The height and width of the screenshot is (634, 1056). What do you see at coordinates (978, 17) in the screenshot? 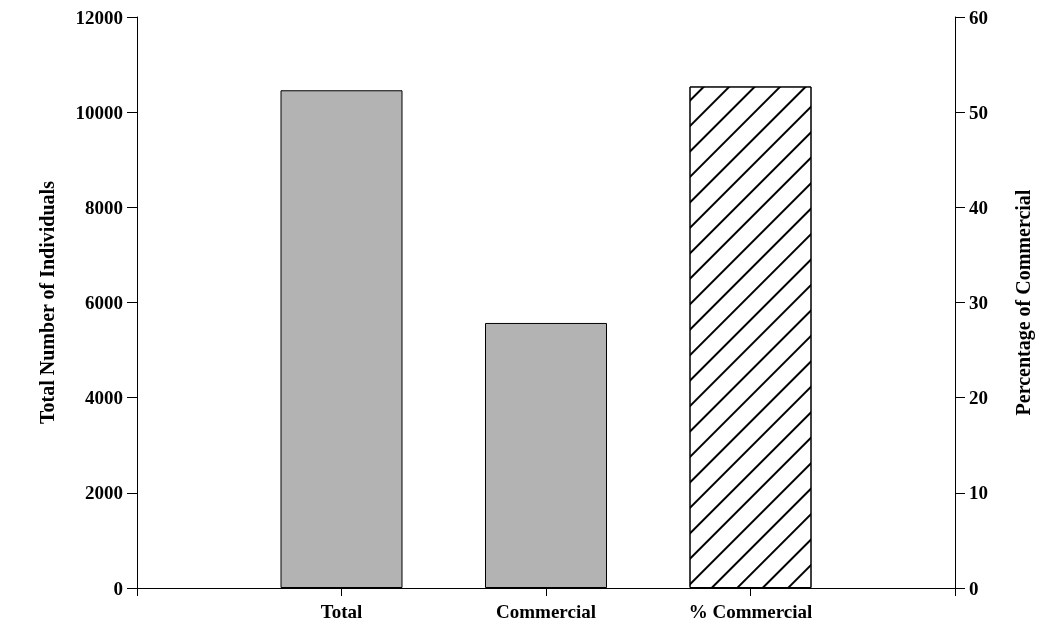
I see `y2-tick-label: 60` at bounding box center [978, 17].